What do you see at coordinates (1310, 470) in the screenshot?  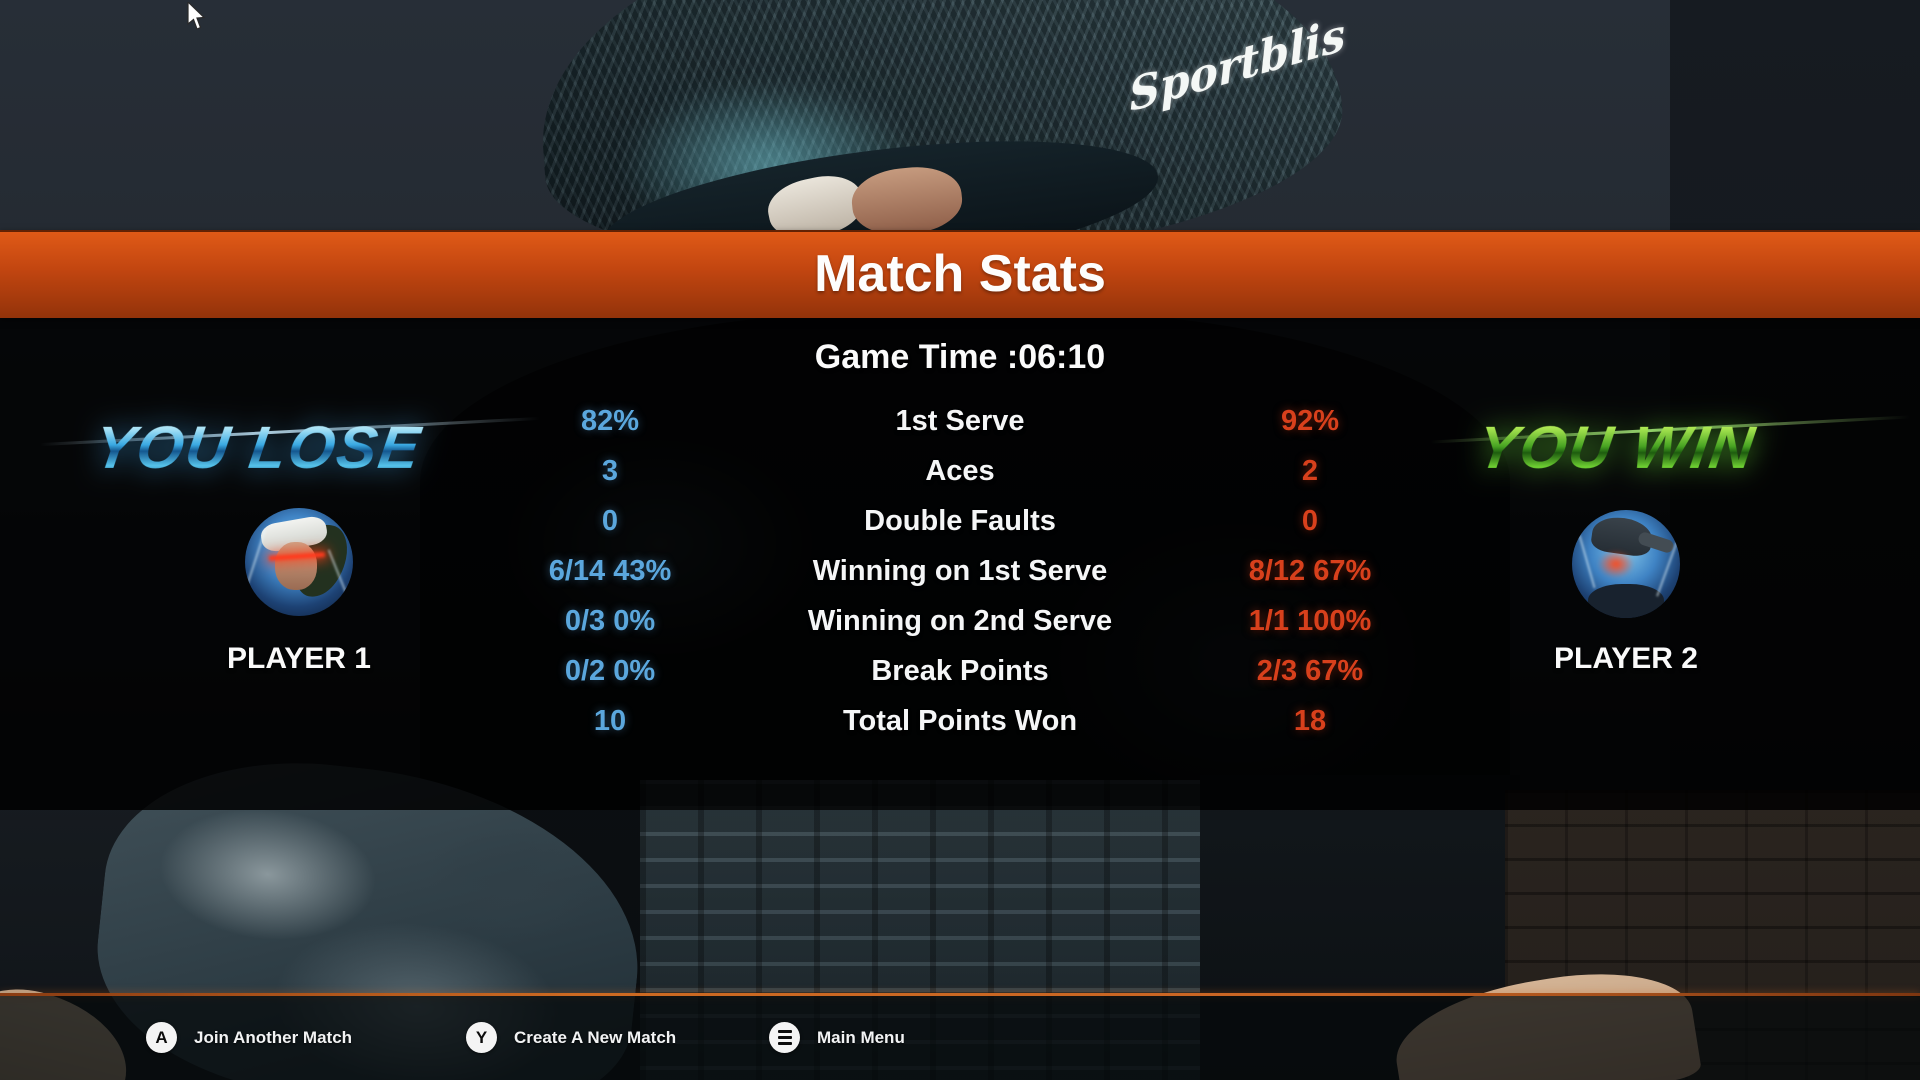 I see `p2-stat-value: 2` at bounding box center [1310, 470].